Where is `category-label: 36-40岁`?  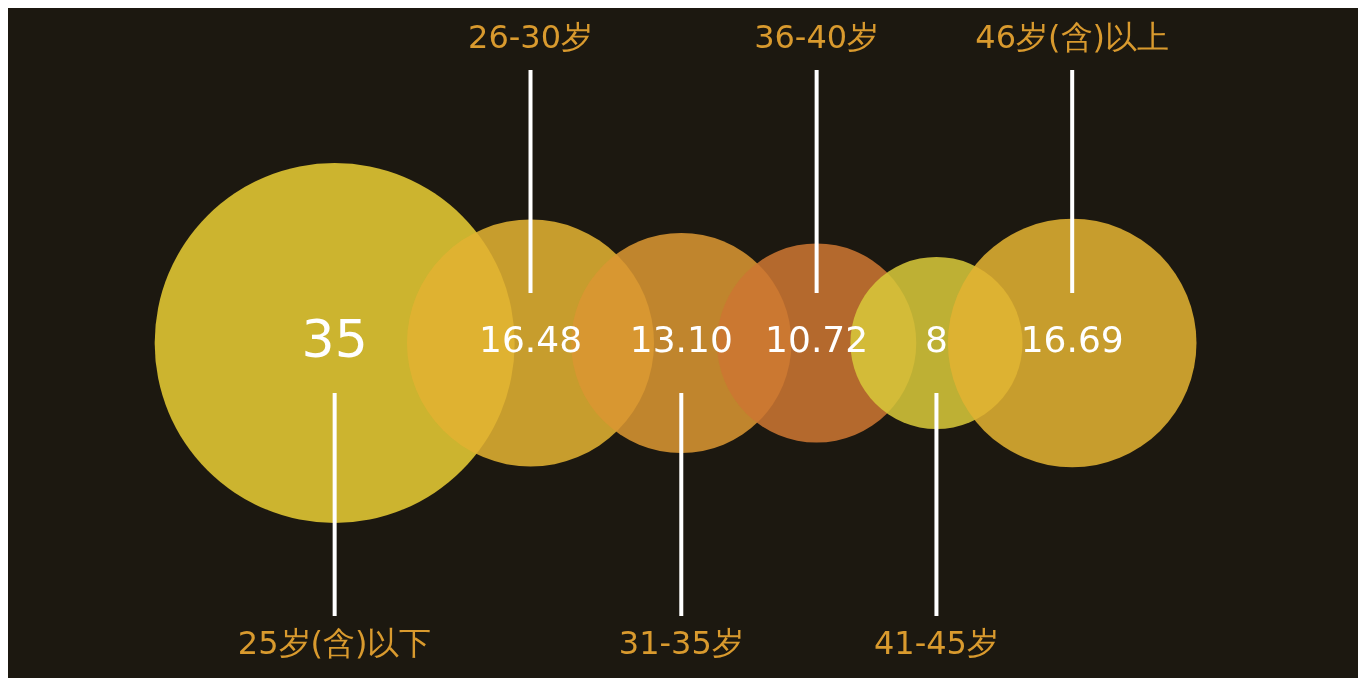
category-label: 36-40岁 is located at coordinates (817, 37).